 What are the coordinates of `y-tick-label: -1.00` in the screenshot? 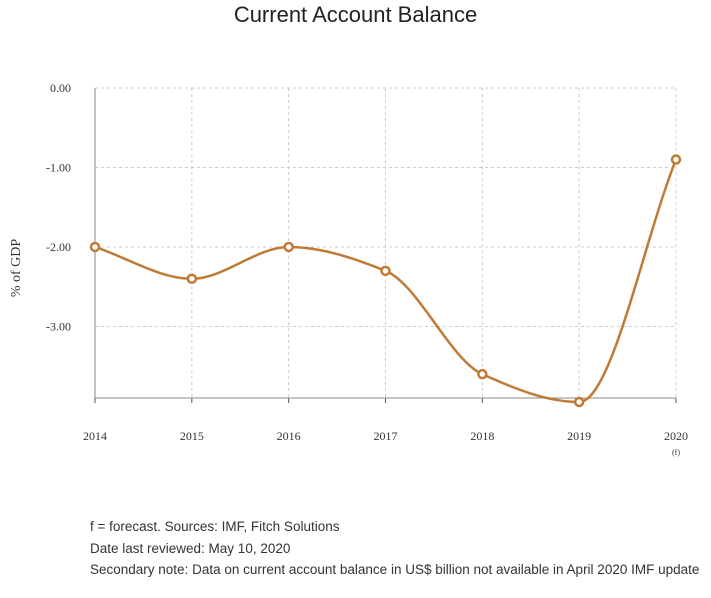 It's located at (58, 167).